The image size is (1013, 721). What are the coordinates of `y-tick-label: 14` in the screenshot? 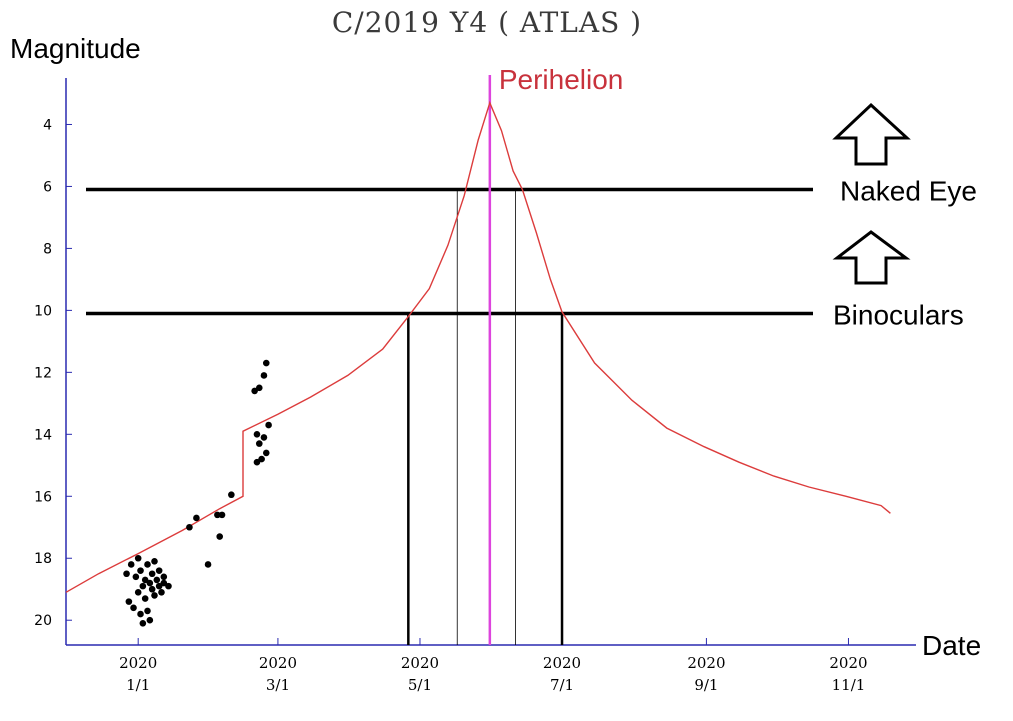 It's located at (43, 435).